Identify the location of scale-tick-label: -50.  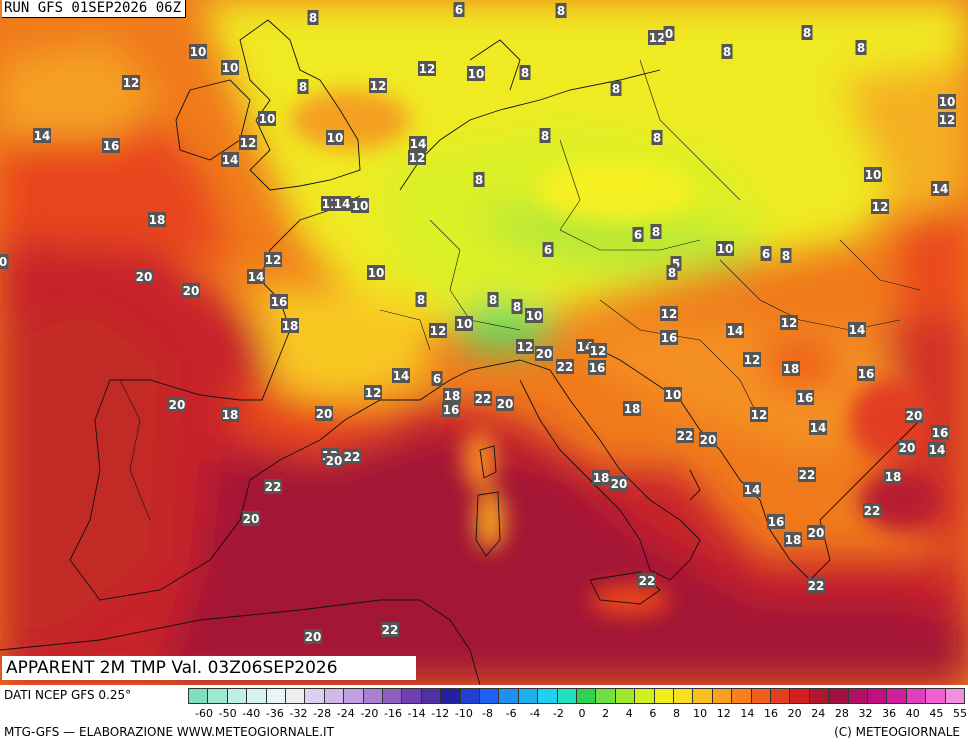
(227, 713).